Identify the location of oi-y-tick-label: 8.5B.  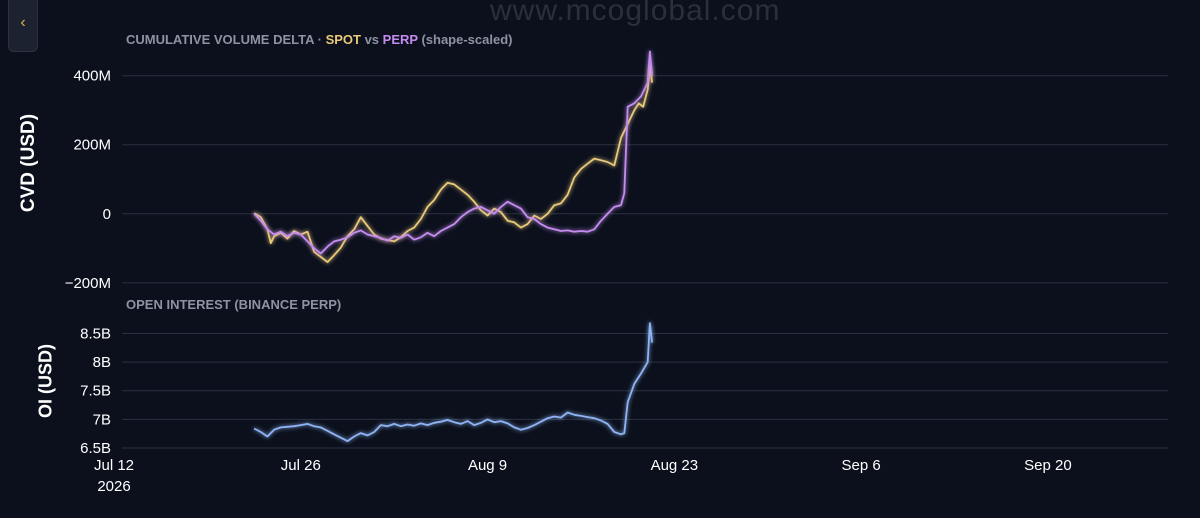
(95, 333).